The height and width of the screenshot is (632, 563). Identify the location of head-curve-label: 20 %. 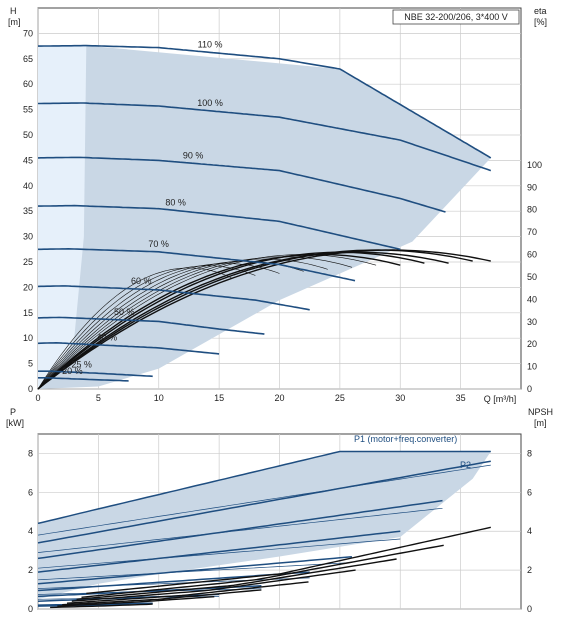
(72, 371).